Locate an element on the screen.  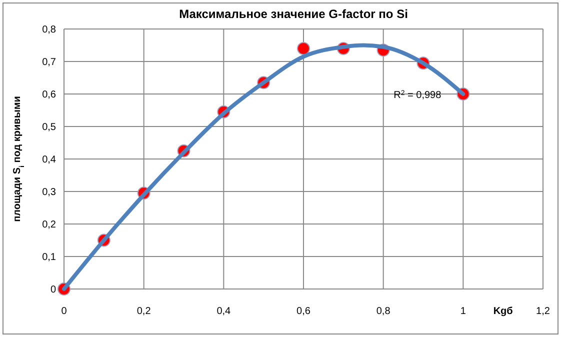
y-tick-label: 0,4 is located at coordinates (49, 160).